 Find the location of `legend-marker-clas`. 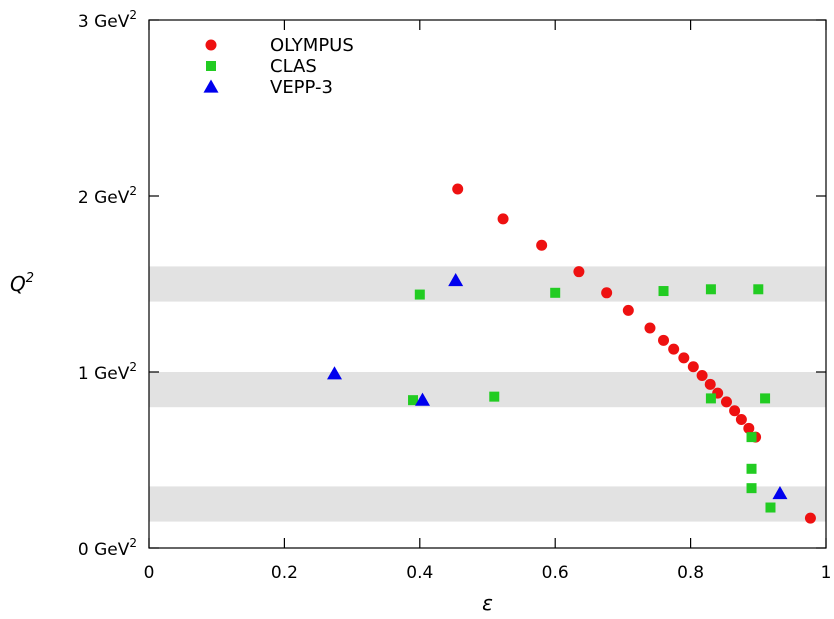

legend-marker-clas is located at coordinates (211, 66).